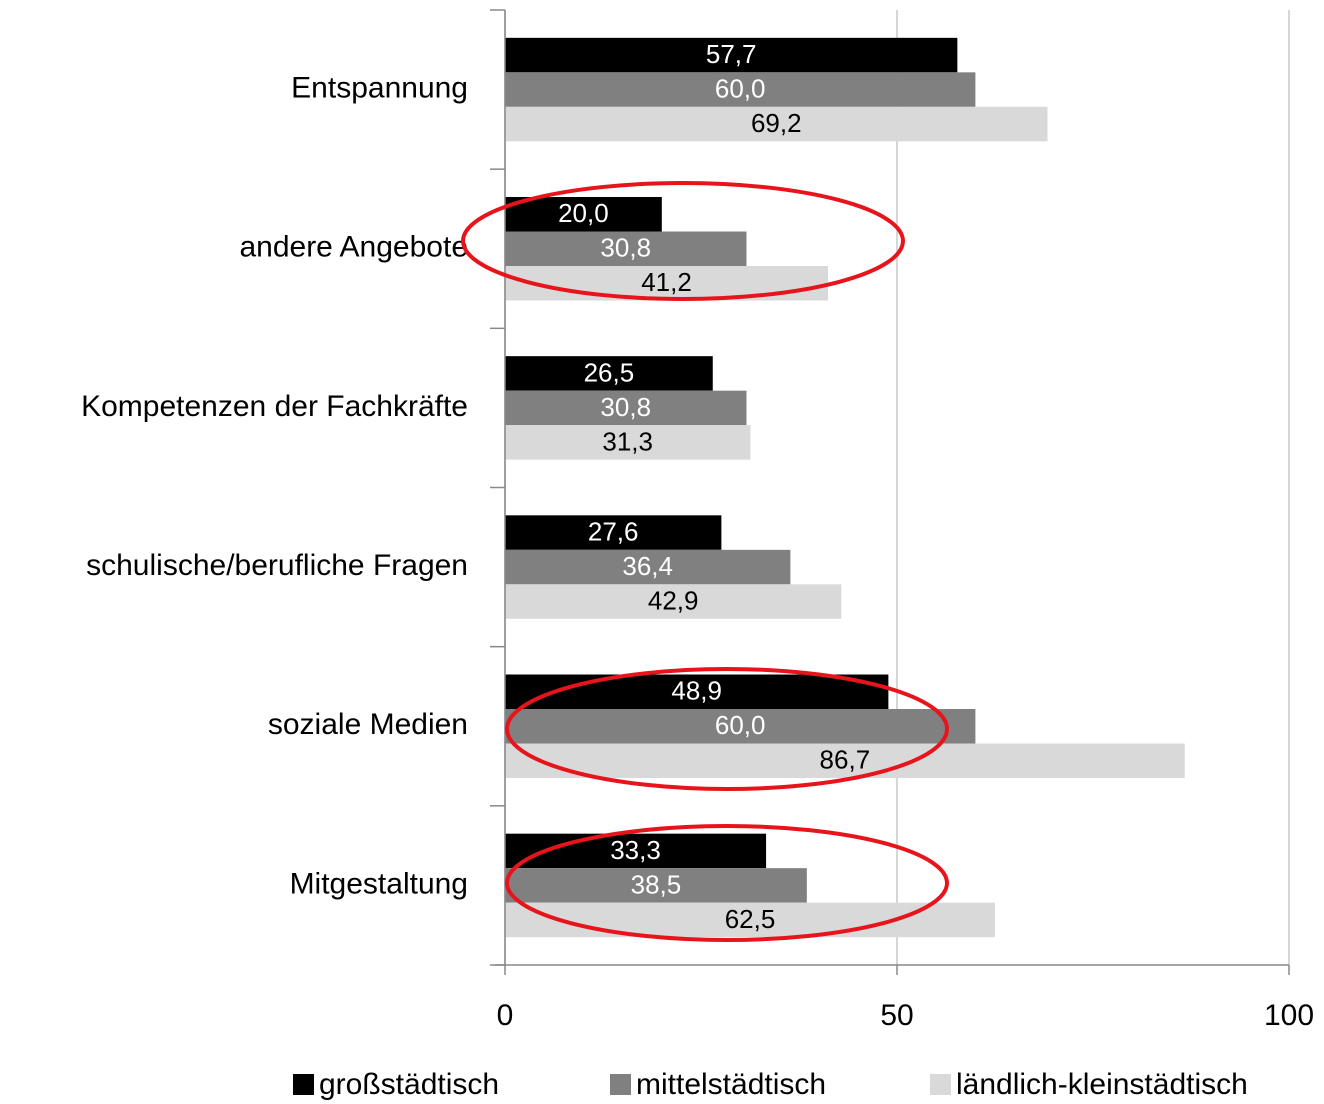  I want to click on bar-value-label: 36,4, so click(647, 566).